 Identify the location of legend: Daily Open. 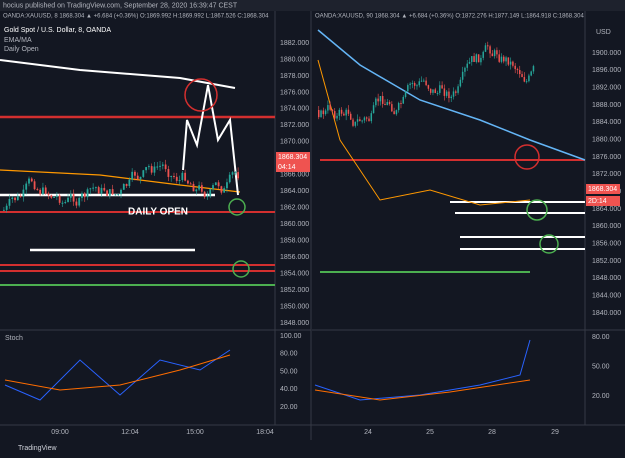
(21, 49).